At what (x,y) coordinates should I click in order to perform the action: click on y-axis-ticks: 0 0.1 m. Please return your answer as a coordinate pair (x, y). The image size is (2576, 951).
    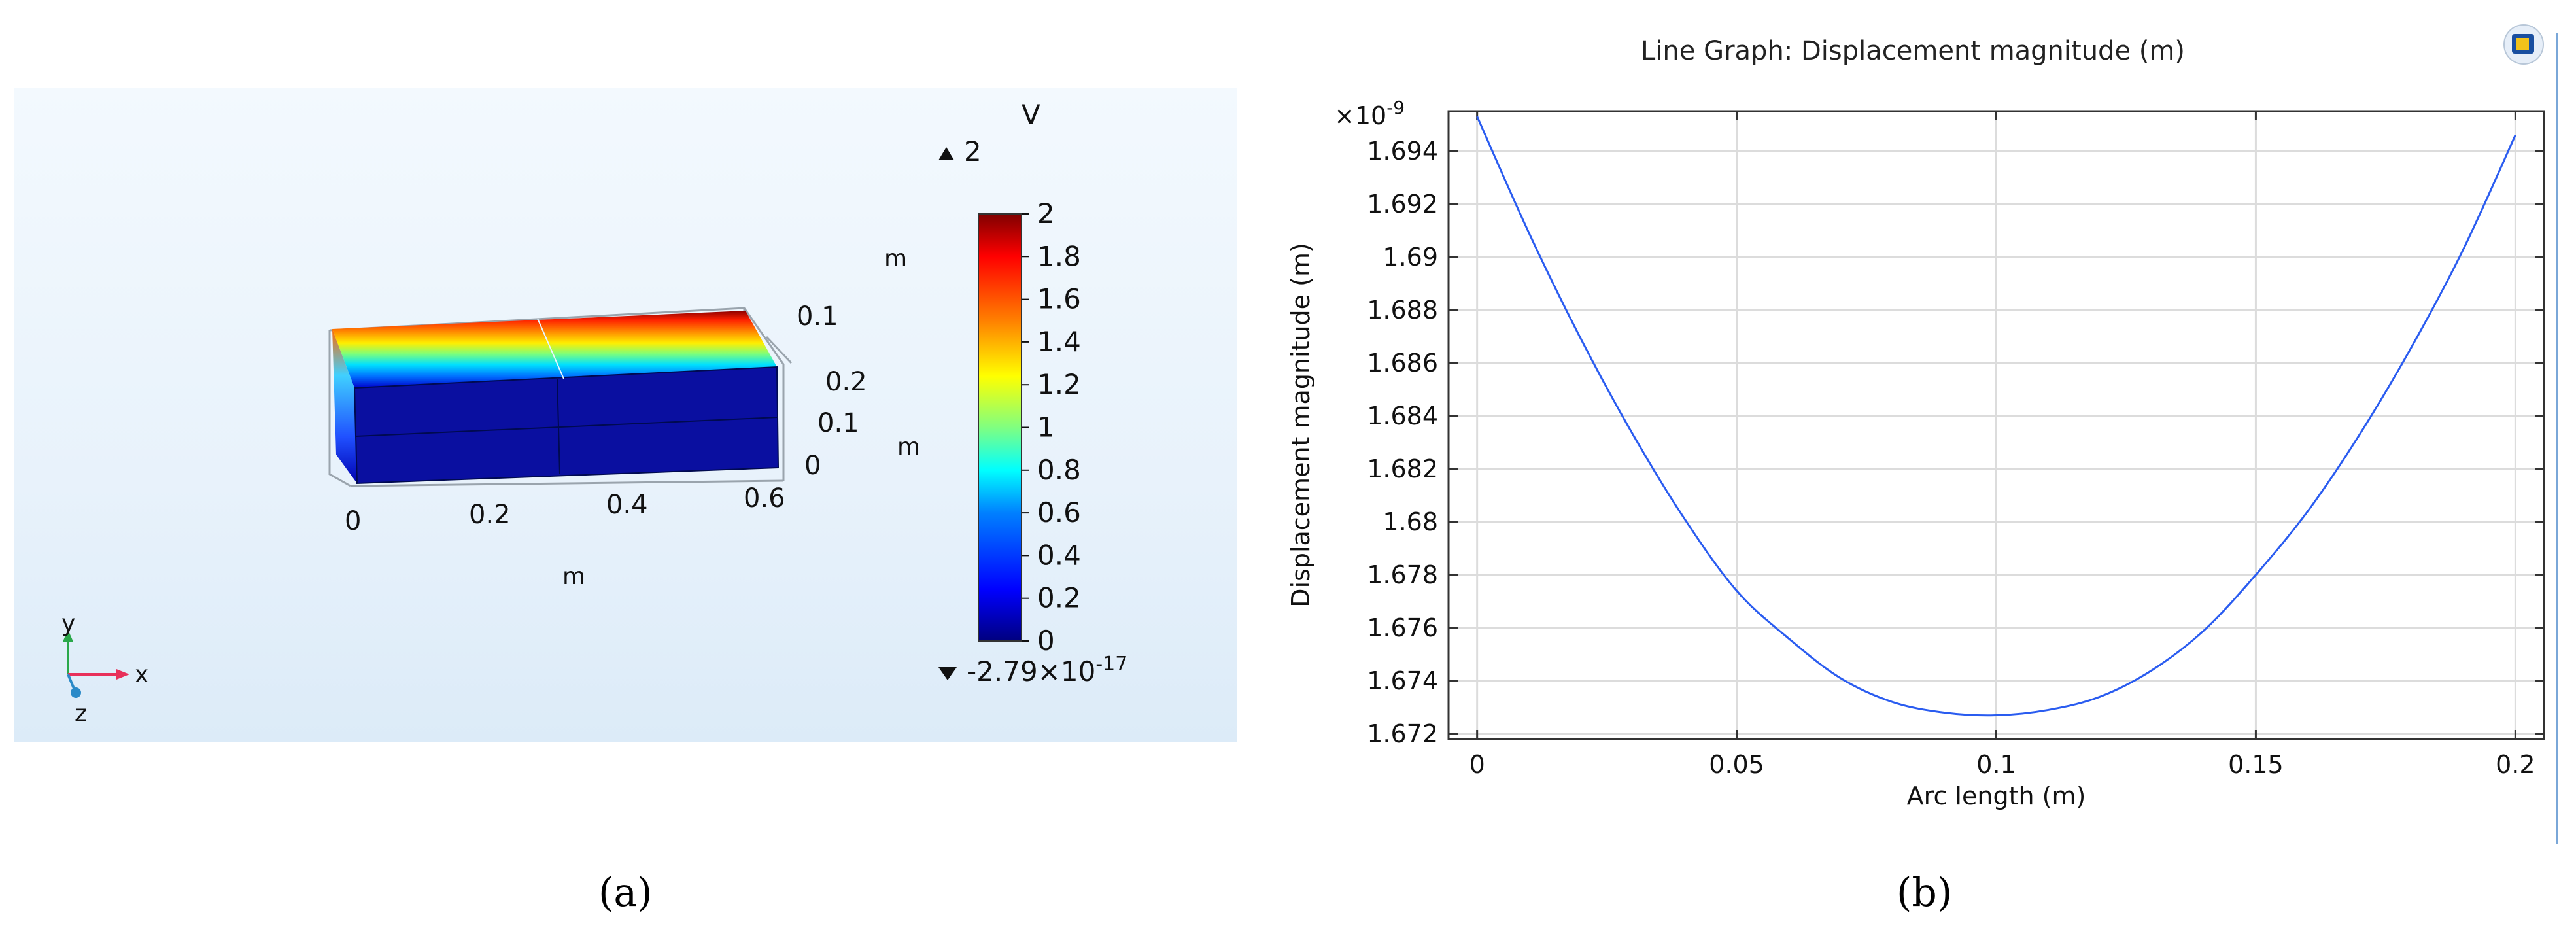
    Looking at the image, I should click on (862, 444).